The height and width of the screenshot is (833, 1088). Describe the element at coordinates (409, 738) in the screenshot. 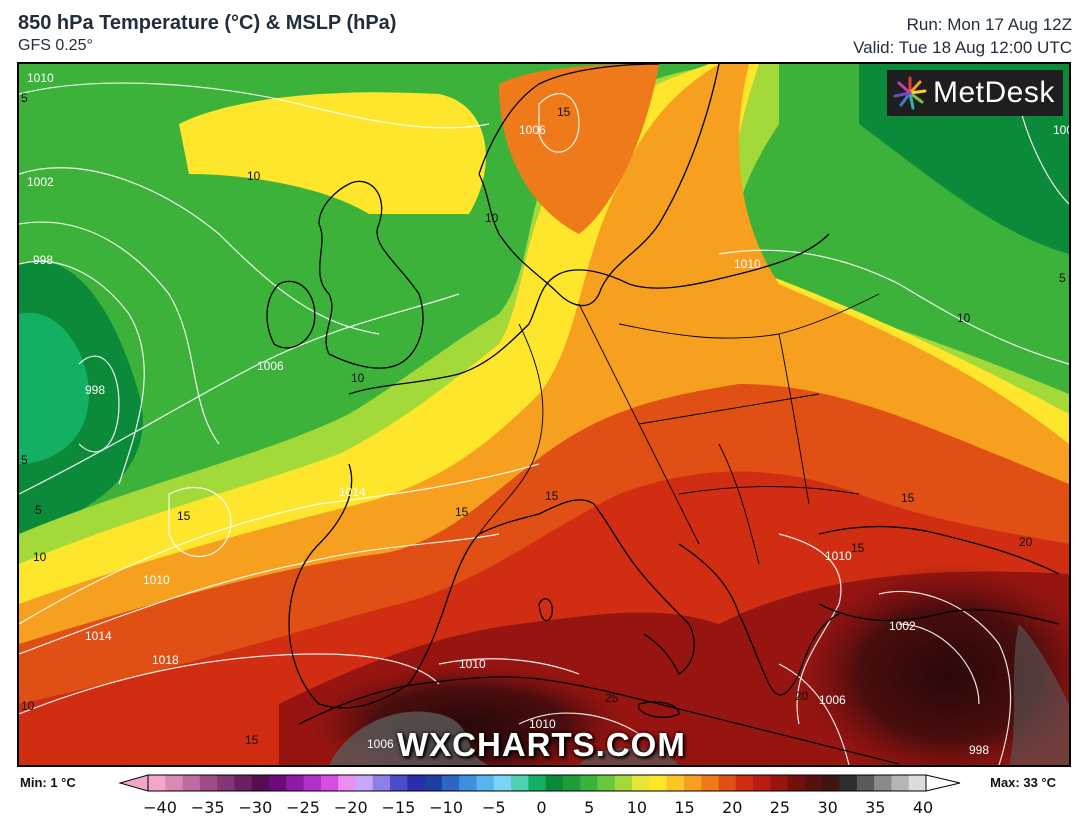

I see `field-grey-sahara` at that location.